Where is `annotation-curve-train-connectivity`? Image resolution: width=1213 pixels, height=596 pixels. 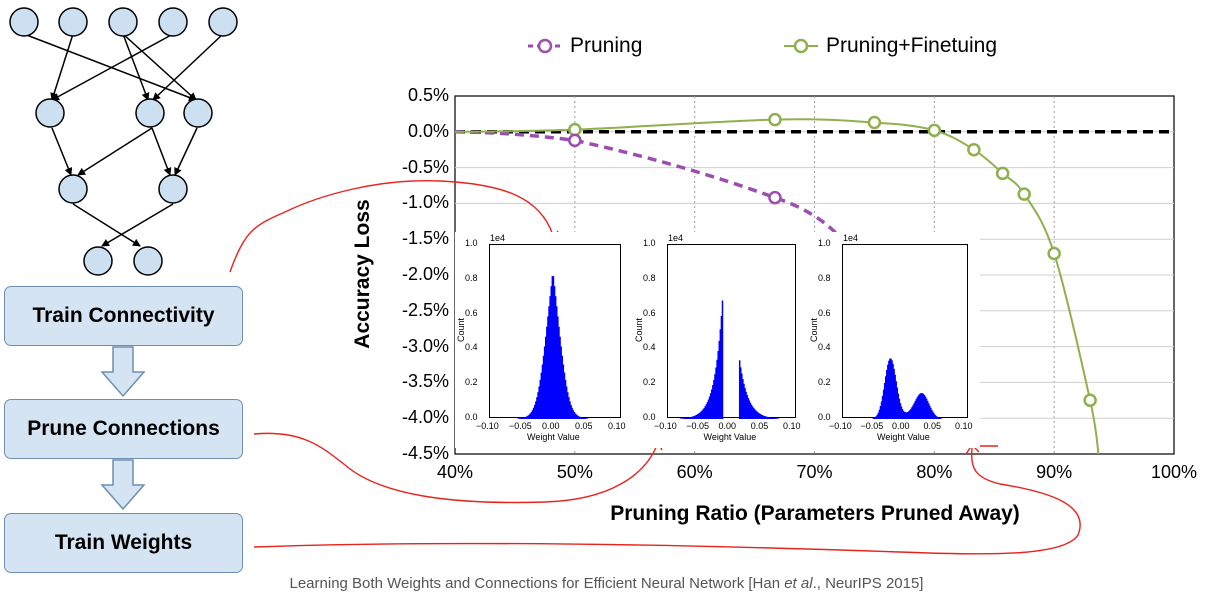
annotation-curve-train-connectivity is located at coordinates (391, 226).